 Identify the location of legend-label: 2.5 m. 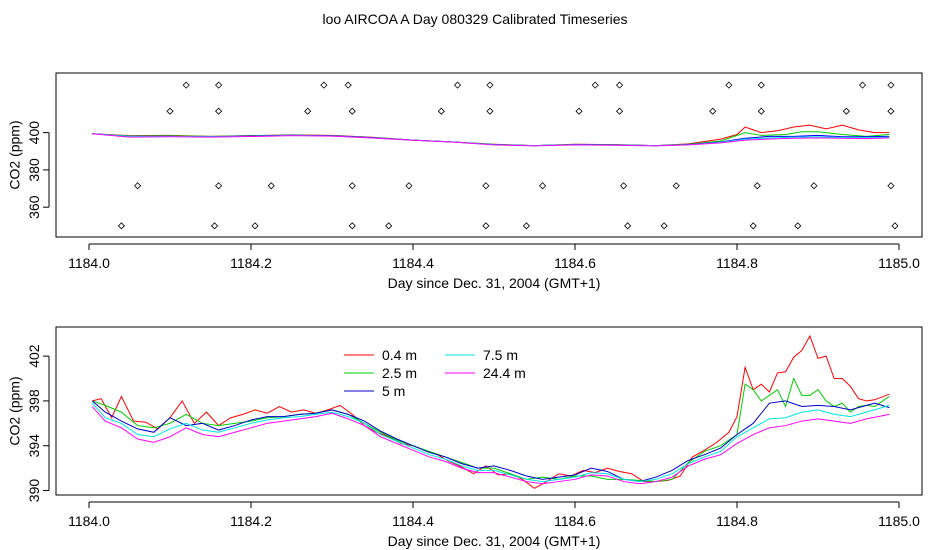
(399, 373).